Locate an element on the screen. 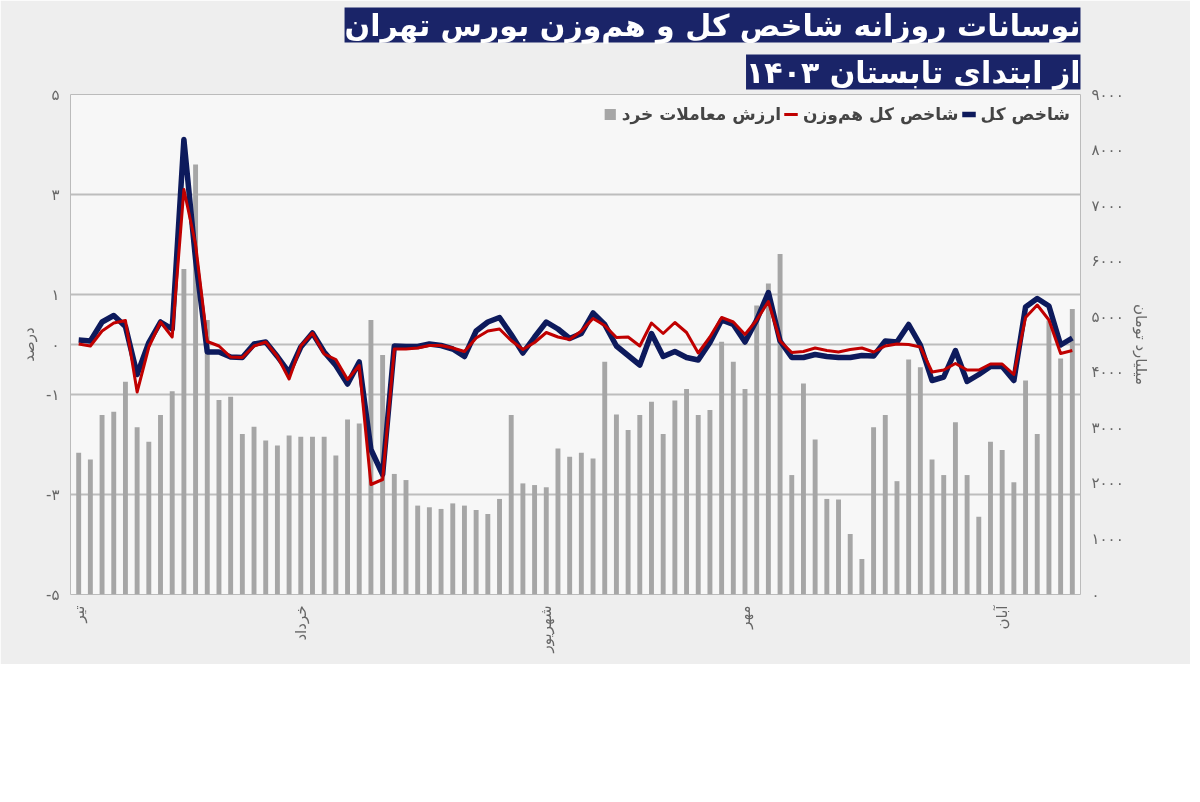 This screenshot has width=1200, height=802. legend-label: ارزش معاملات خرد is located at coordinates (701, 114).